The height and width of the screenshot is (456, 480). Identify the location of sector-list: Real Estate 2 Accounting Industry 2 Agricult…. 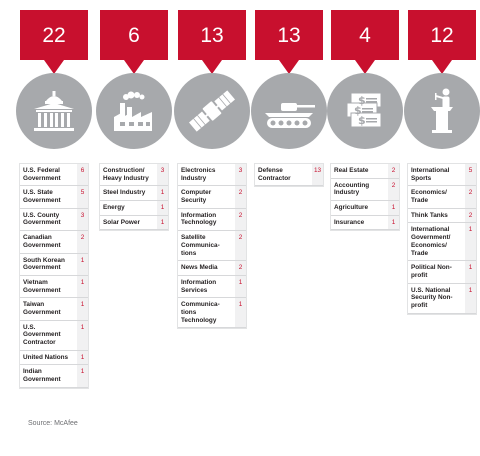
(365, 197).